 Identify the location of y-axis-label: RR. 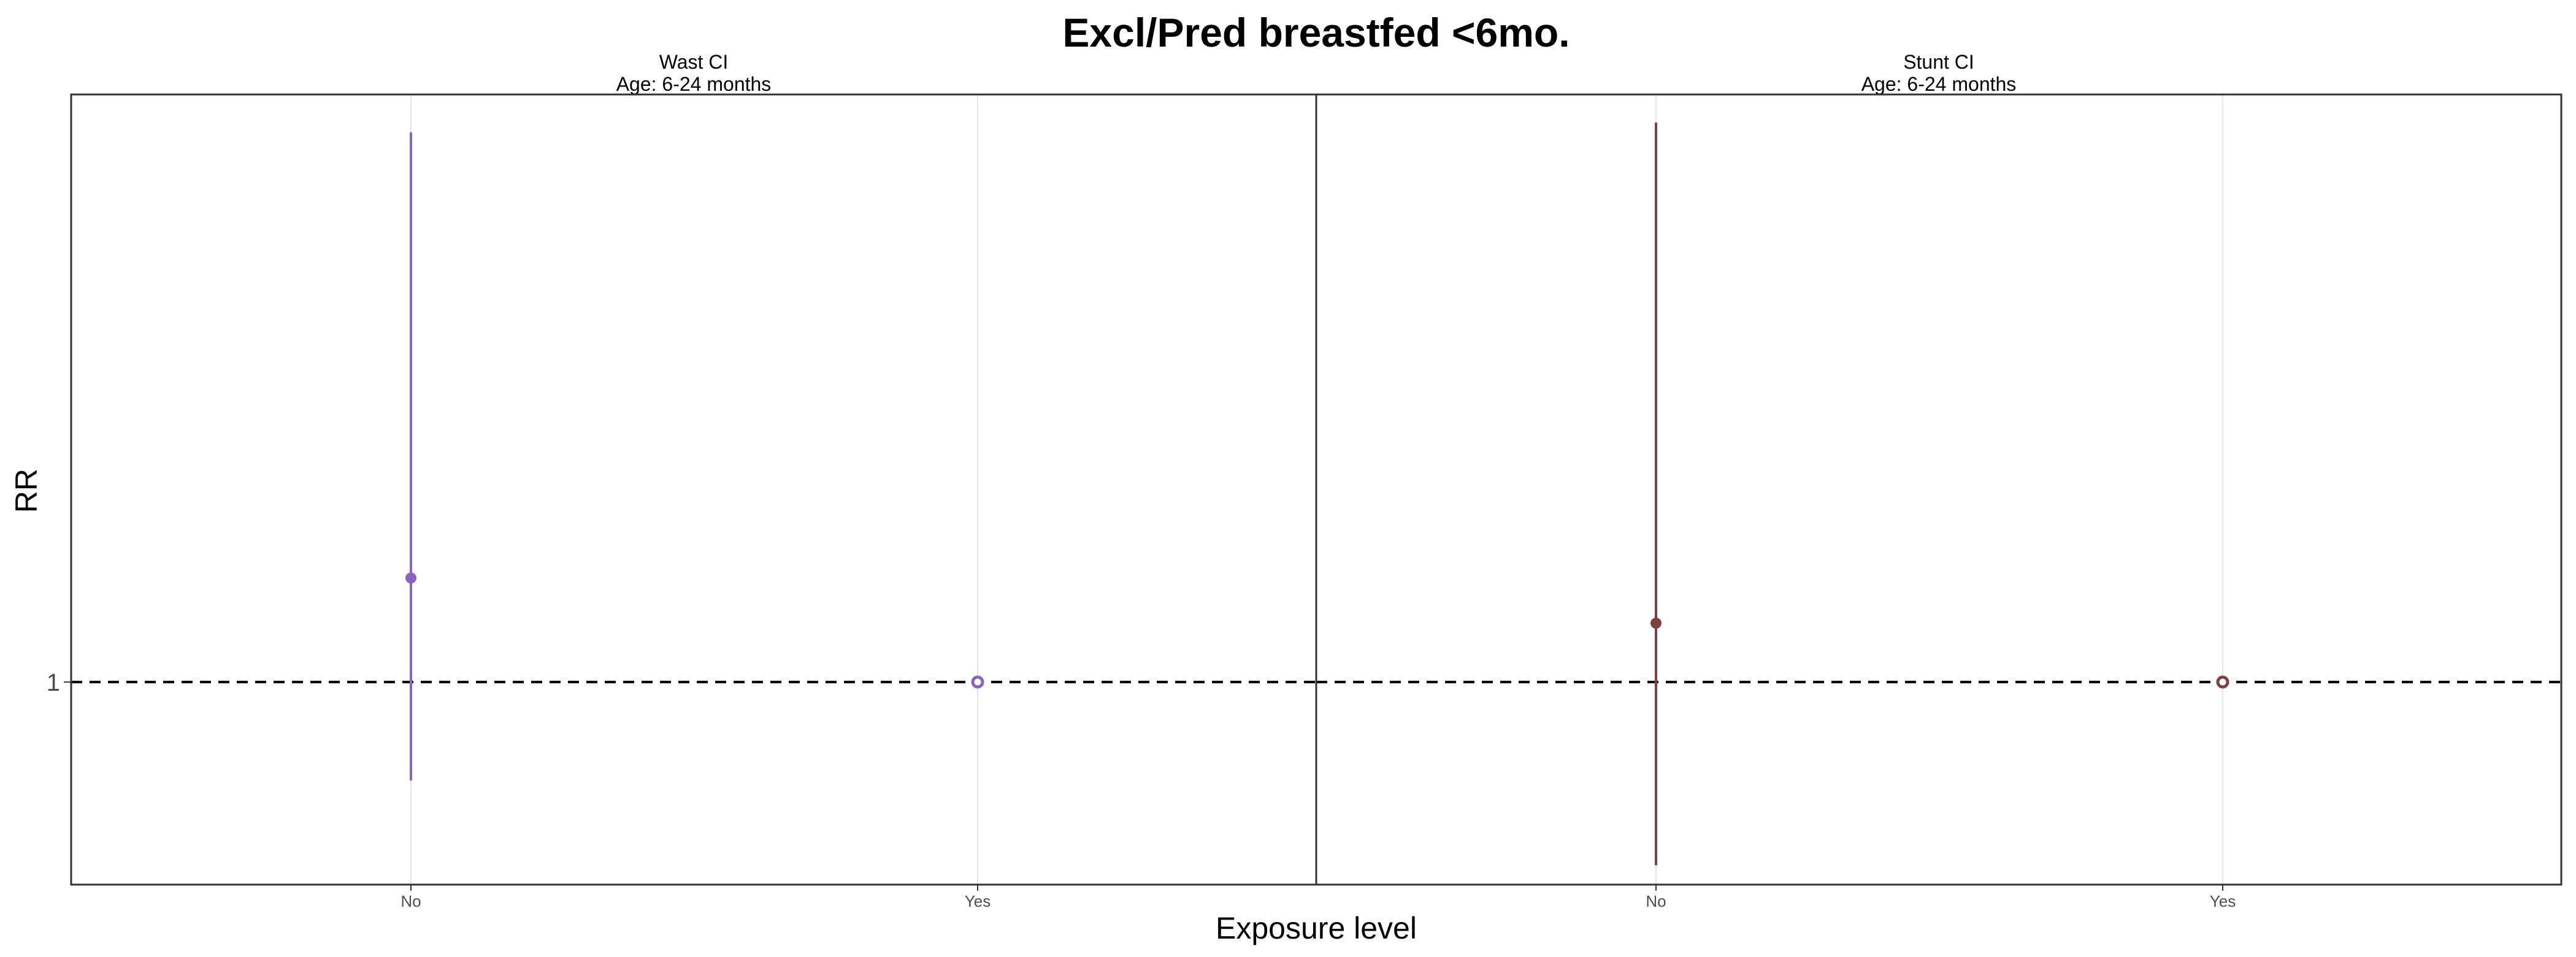
(26, 491).